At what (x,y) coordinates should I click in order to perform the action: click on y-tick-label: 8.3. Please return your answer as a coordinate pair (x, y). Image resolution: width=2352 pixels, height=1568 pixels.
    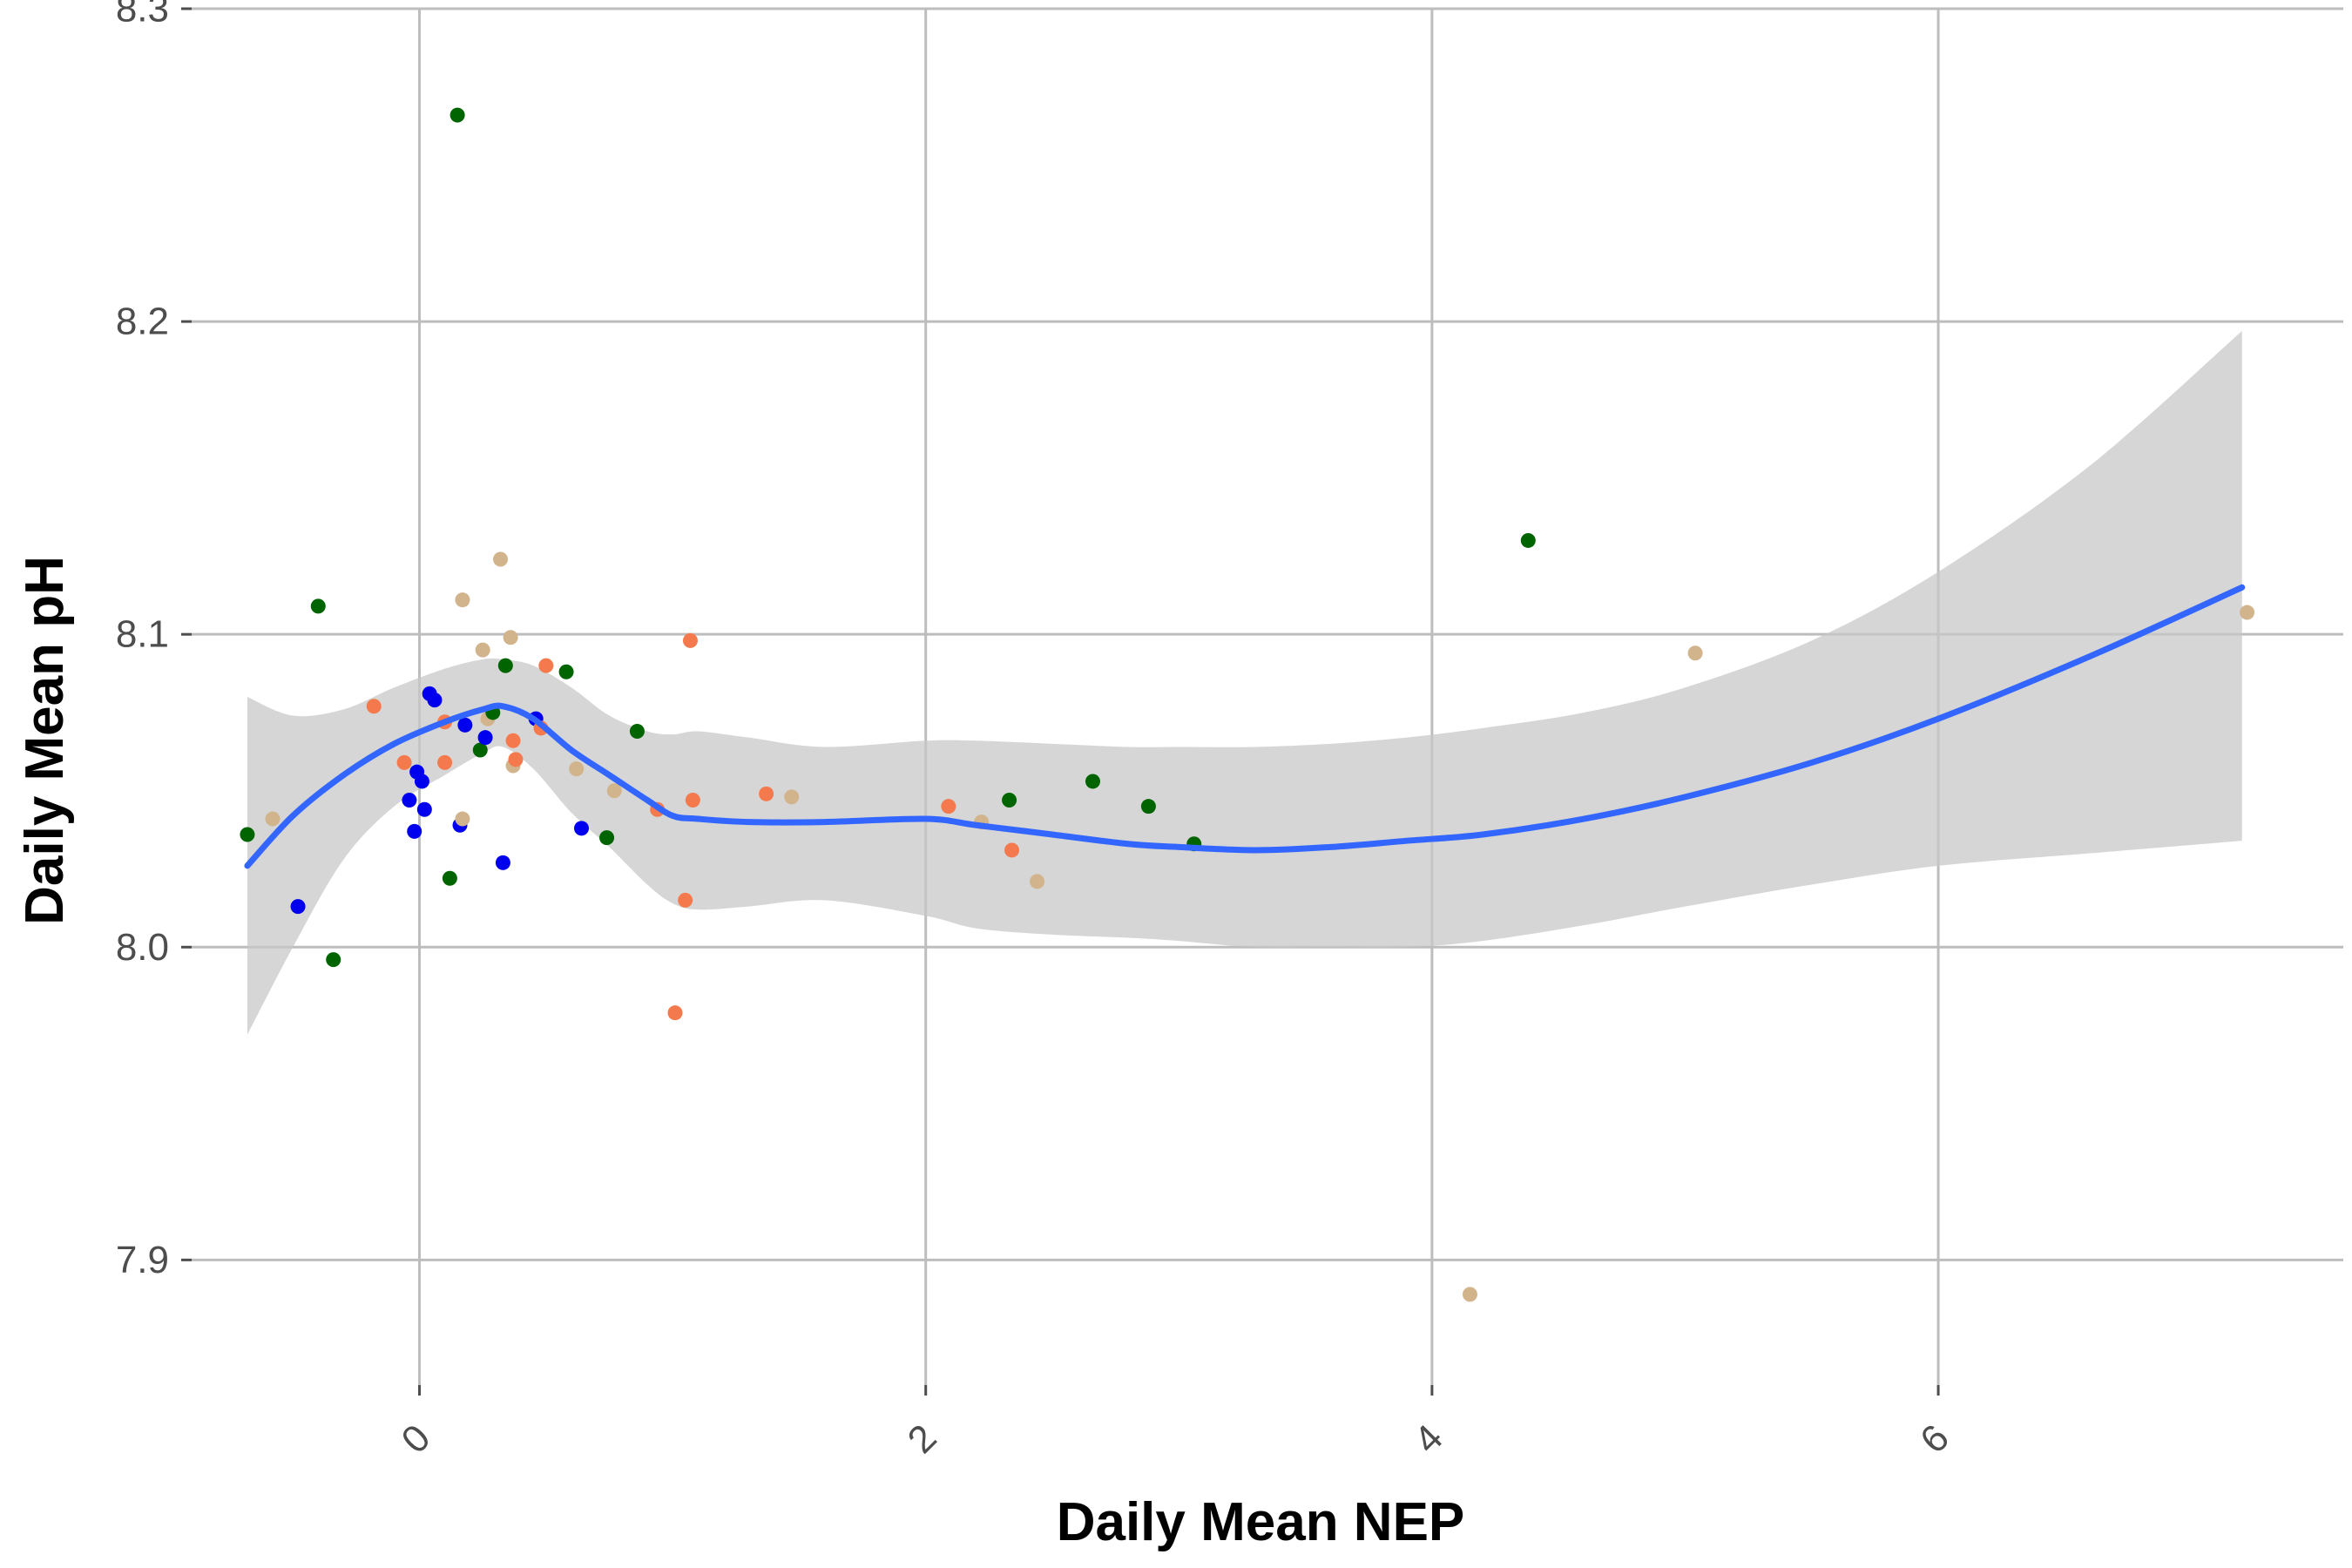
    Looking at the image, I should click on (142, 15).